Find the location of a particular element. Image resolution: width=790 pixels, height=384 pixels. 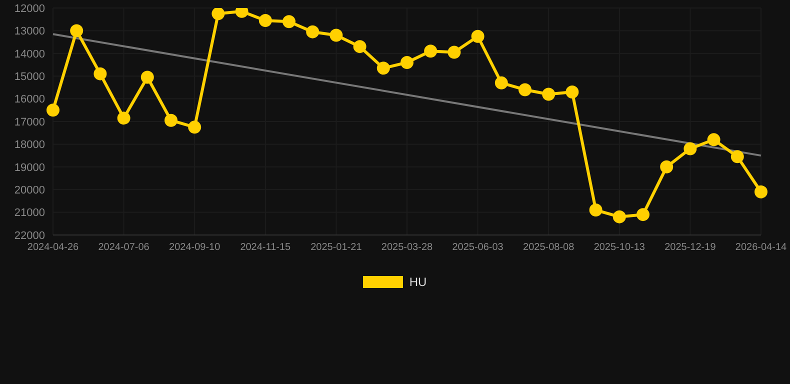

x-tick-label: 2024-07-06 is located at coordinates (124, 248).